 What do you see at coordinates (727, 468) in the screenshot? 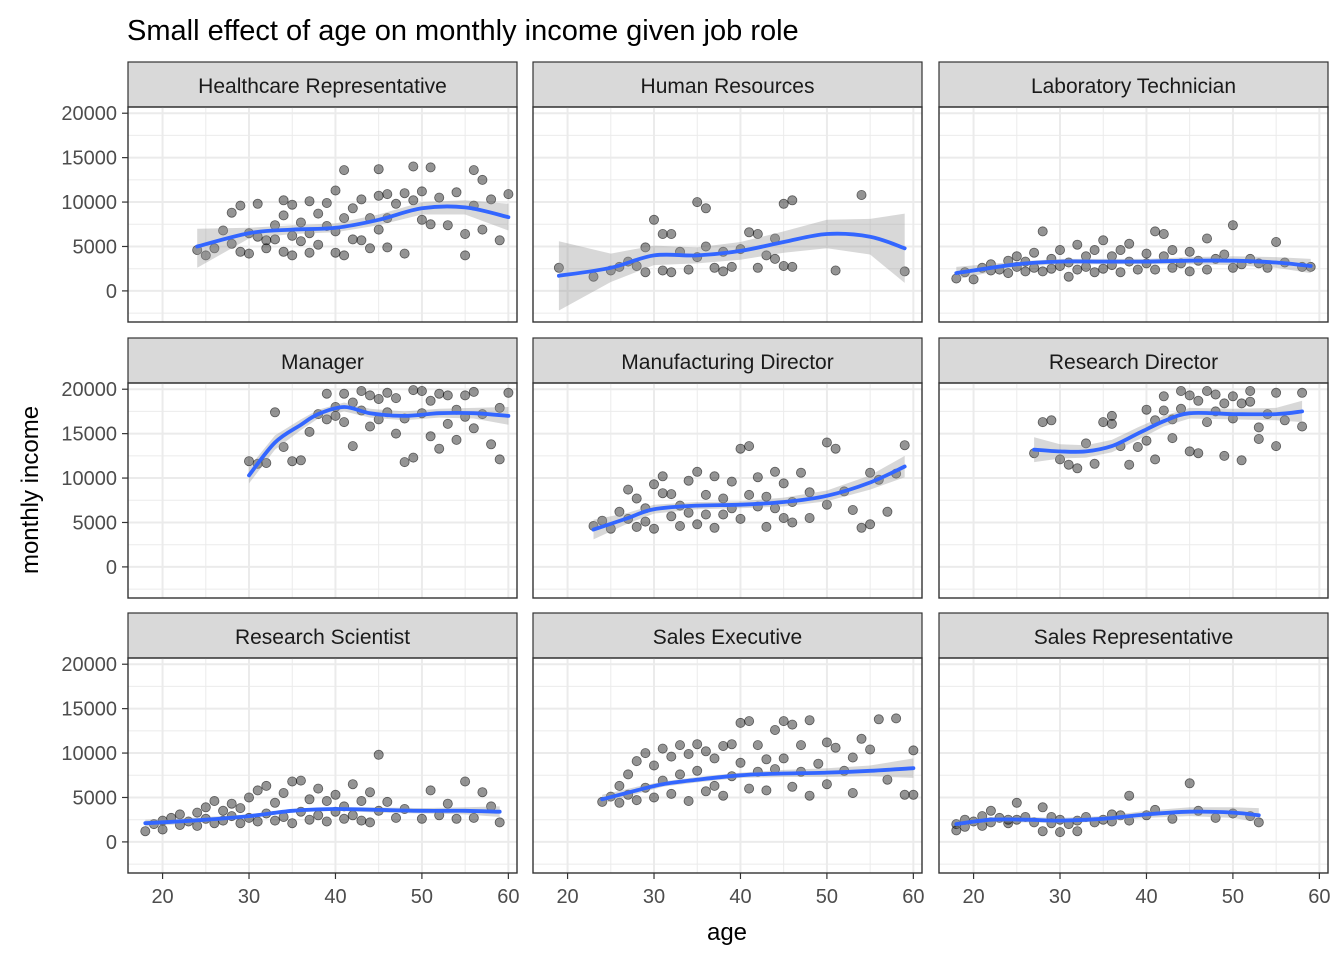
I see `facet-panel: Manufacturing Director` at bounding box center [727, 468].